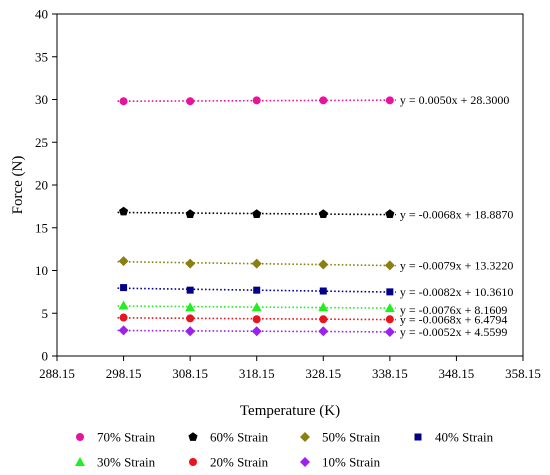 The width and height of the screenshot is (550, 475). What do you see at coordinates (239, 462) in the screenshot?
I see `legend-label: 20% Strain` at bounding box center [239, 462].